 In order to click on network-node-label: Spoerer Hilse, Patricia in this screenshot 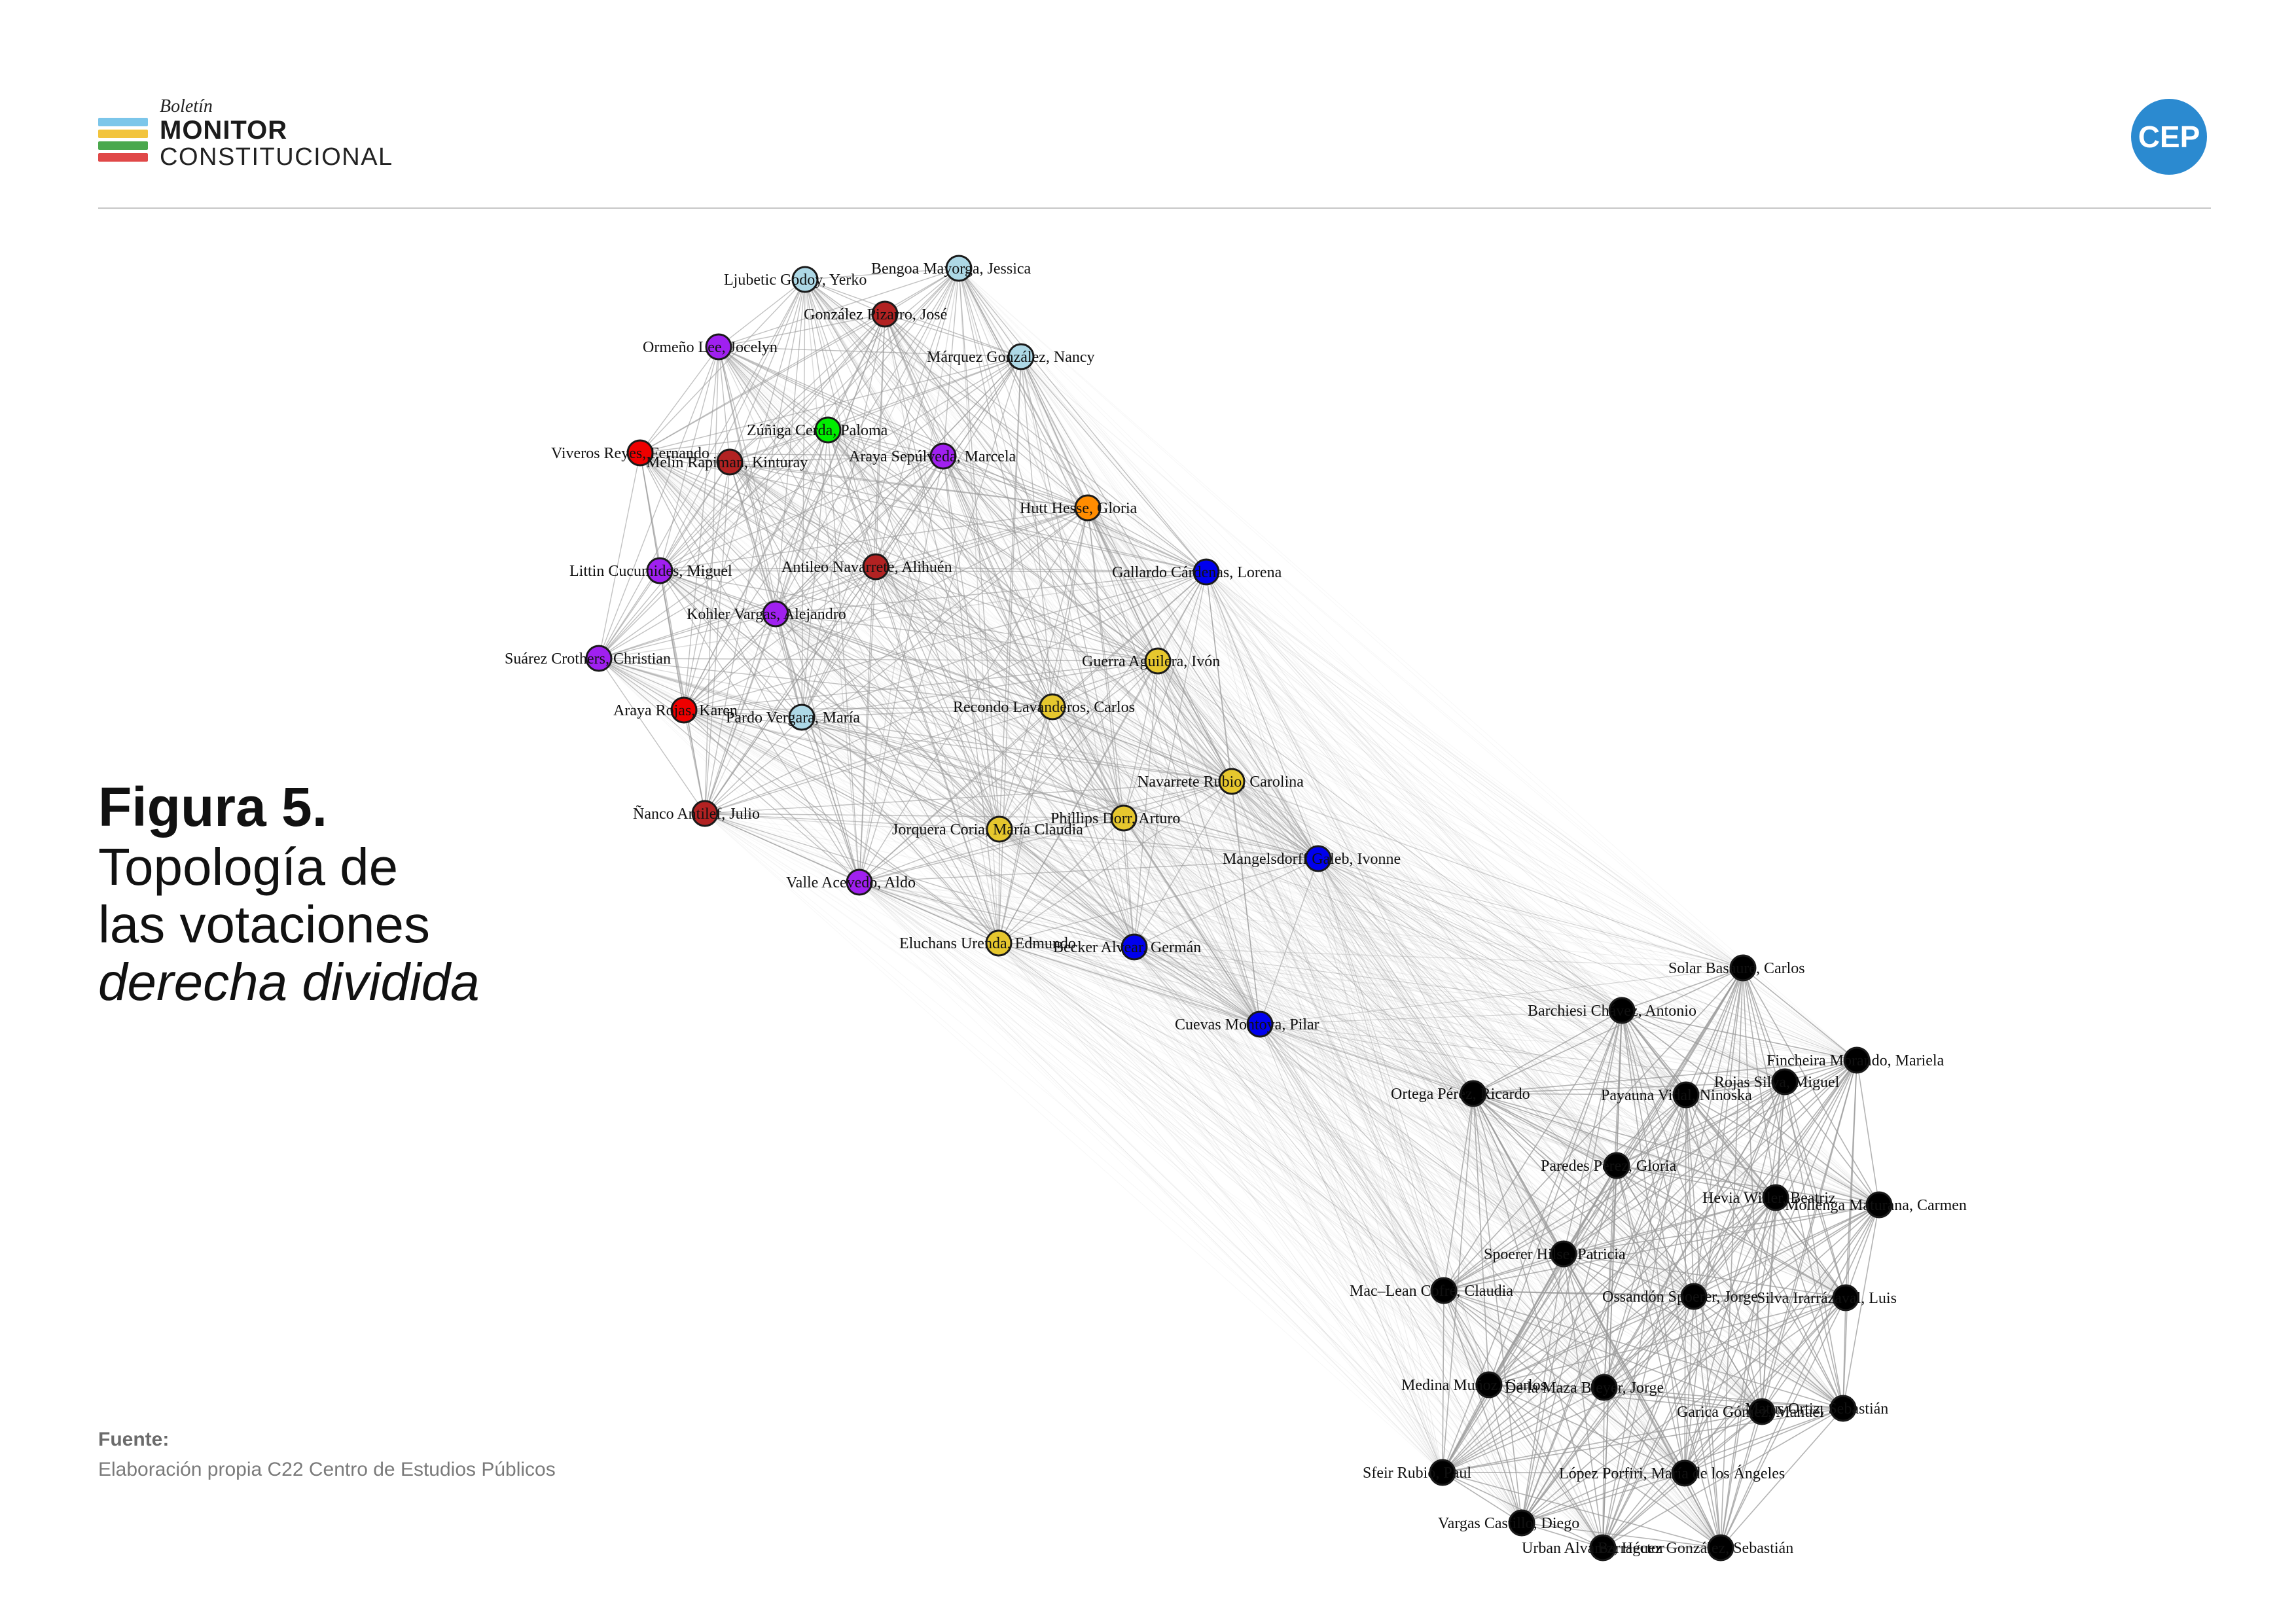, I will do `click(1555, 1254)`.